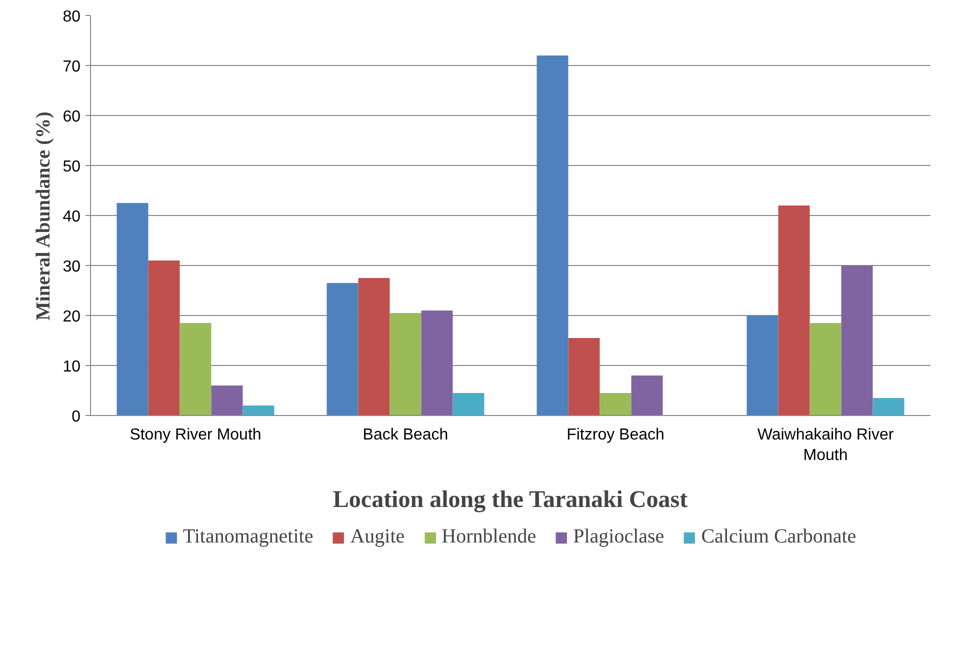 Image resolution: width=966 pixels, height=654 pixels. What do you see at coordinates (71, 367) in the screenshot?
I see `y-tick-label: 10` at bounding box center [71, 367].